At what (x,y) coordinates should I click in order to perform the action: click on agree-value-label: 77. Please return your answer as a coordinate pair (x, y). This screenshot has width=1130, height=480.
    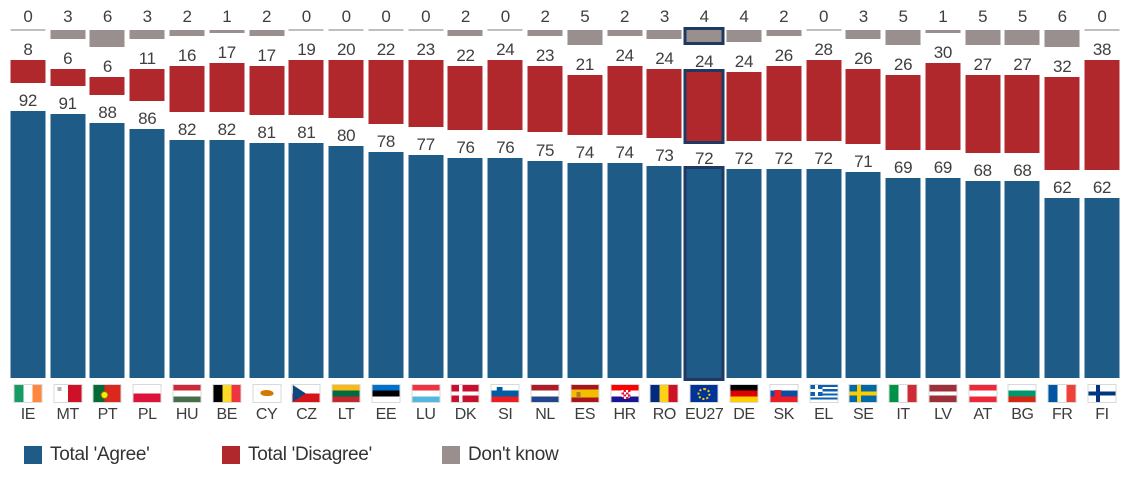
    Looking at the image, I should click on (426, 144).